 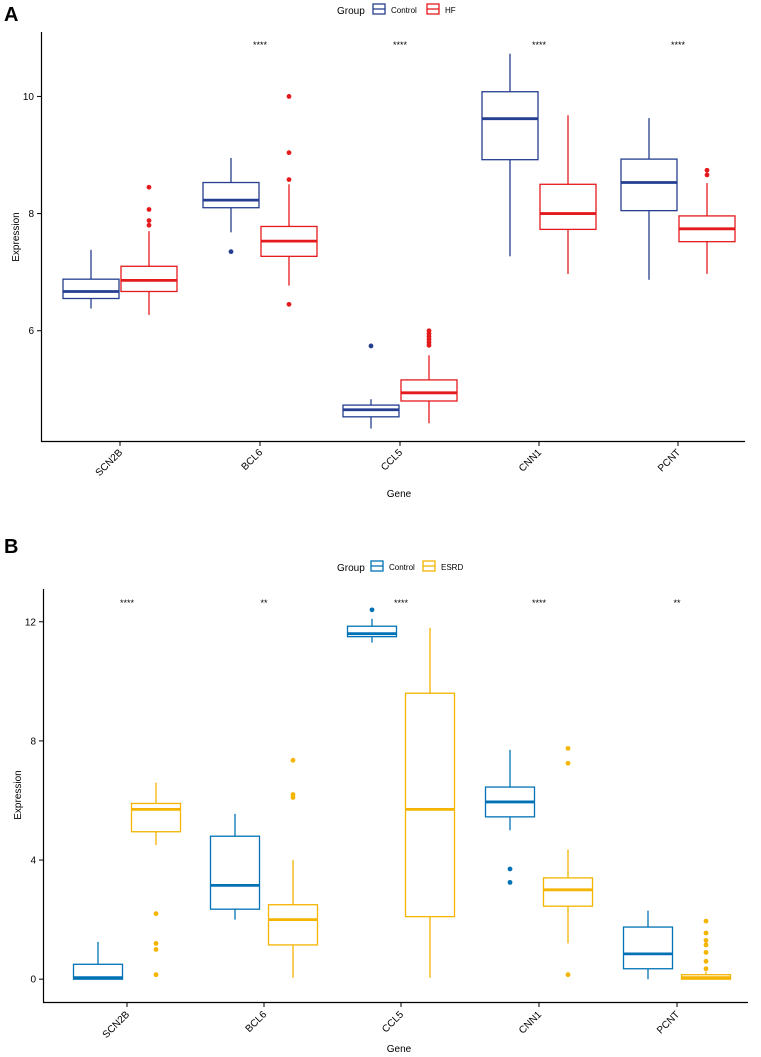 What do you see at coordinates (510, 126) in the screenshot?
I see `box-a-cnn1-control` at bounding box center [510, 126].